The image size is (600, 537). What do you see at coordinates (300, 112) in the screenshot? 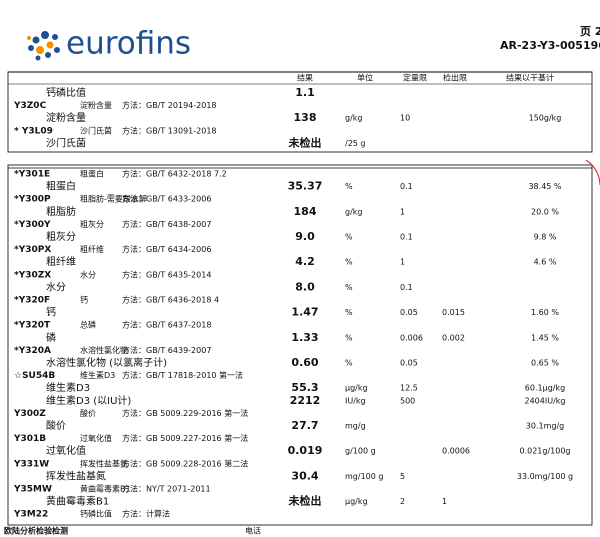
I see `section-box` at bounding box center [300, 112].